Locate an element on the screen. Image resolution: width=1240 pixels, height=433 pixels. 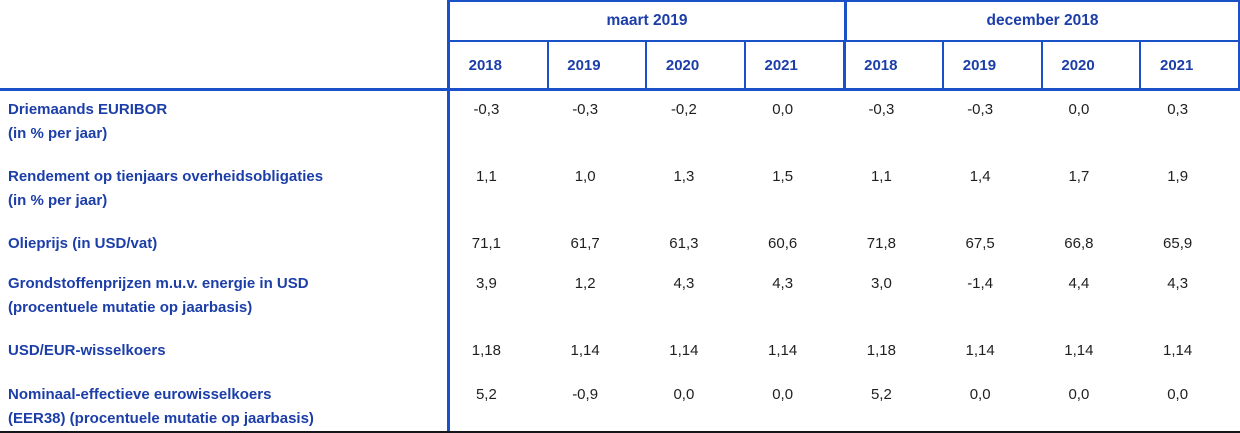
row-values: 71,1 61,7 61,3 60,6 71,8 67,5 66,8 65,9 is located at coordinates (843, 245).